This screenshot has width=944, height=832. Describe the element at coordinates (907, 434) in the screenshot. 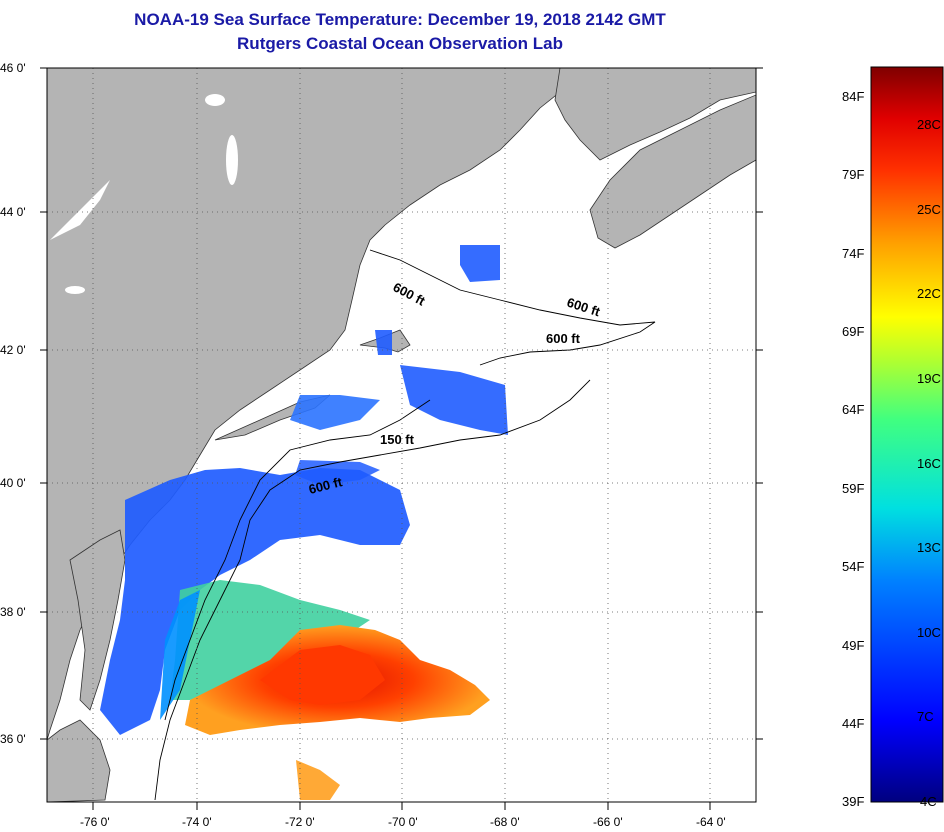

I see `colorbar` at that location.